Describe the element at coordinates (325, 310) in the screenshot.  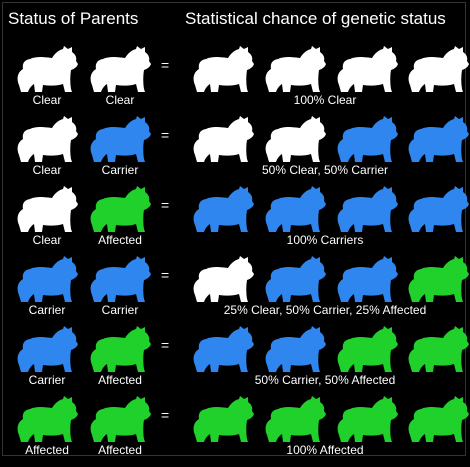
I see `offspring-probability-label: 25% Clear, 50% Carrier, 25% Affected` at that location.